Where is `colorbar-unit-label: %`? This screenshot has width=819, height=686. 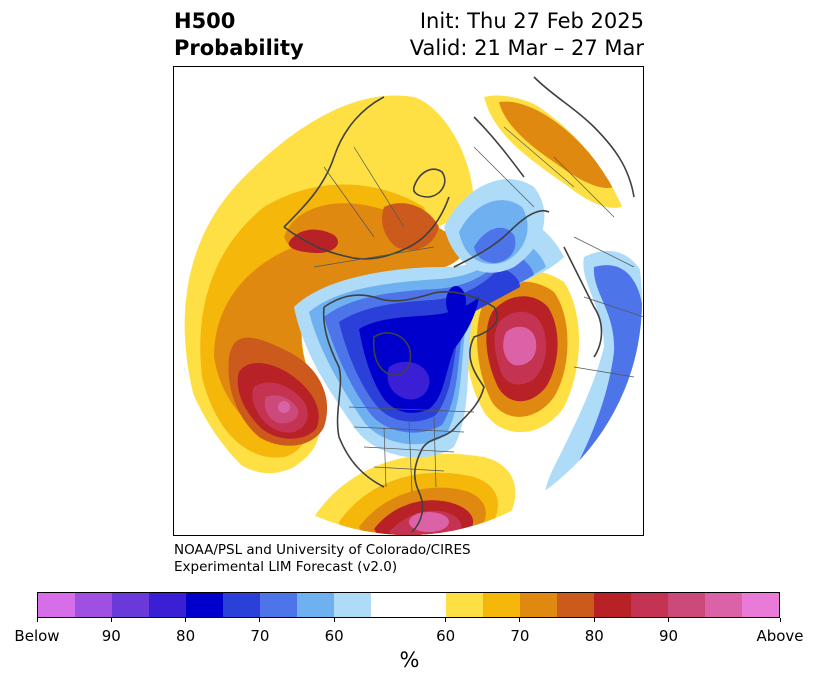 colorbar-unit-label: % is located at coordinates (409, 660).